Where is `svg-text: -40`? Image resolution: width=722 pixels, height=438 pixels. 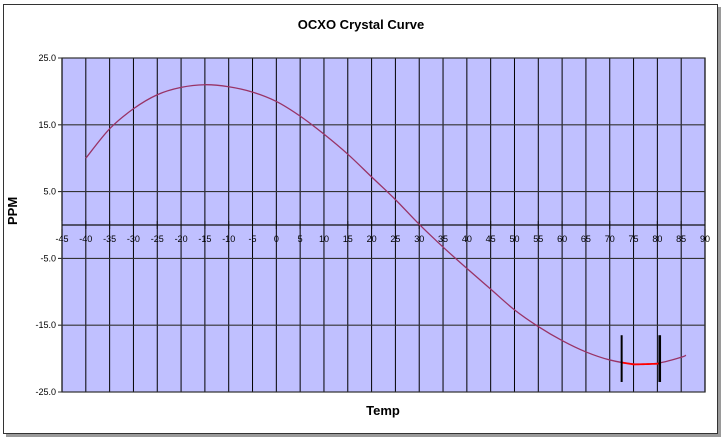 svg-text: -40 is located at coordinates (85, 239).